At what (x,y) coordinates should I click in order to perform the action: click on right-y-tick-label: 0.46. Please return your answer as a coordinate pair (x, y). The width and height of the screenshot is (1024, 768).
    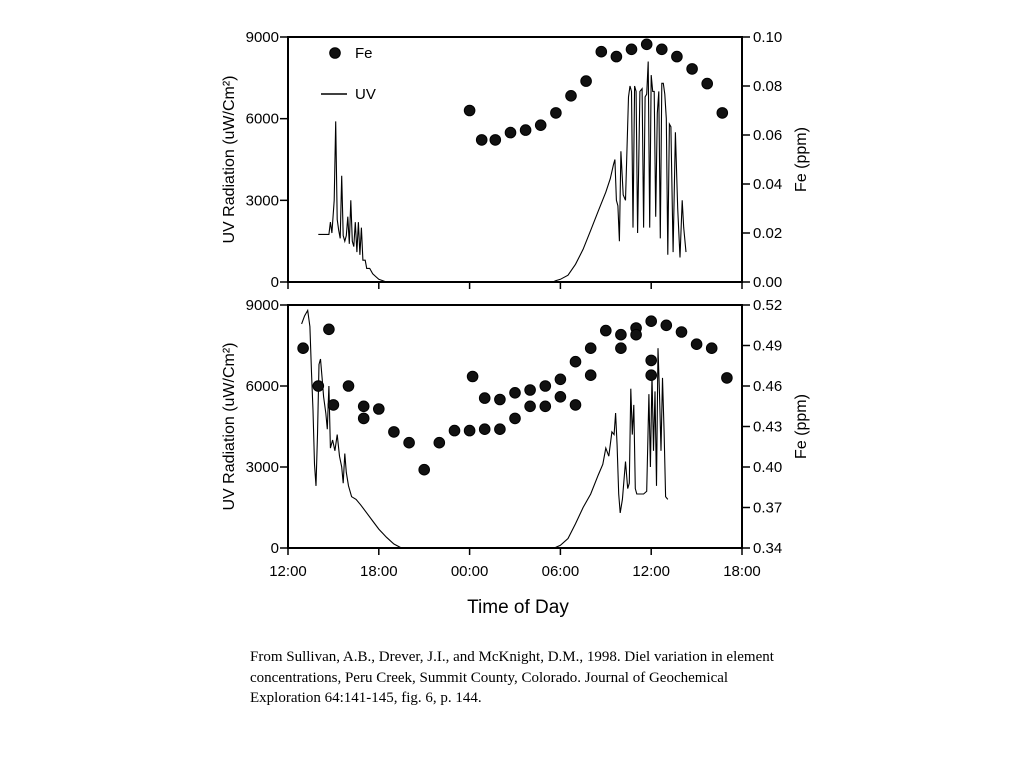
    Looking at the image, I should click on (767, 386).